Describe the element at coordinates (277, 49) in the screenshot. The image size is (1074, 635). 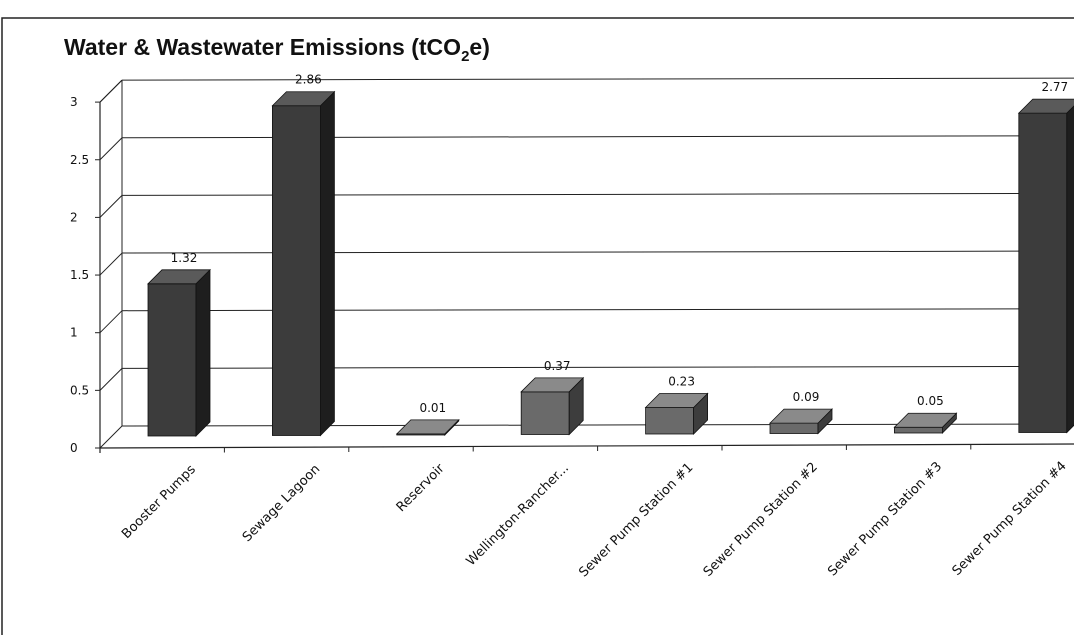
I see `chart-title: Water & Wastewater Emissions (tCO2e)` at that location.